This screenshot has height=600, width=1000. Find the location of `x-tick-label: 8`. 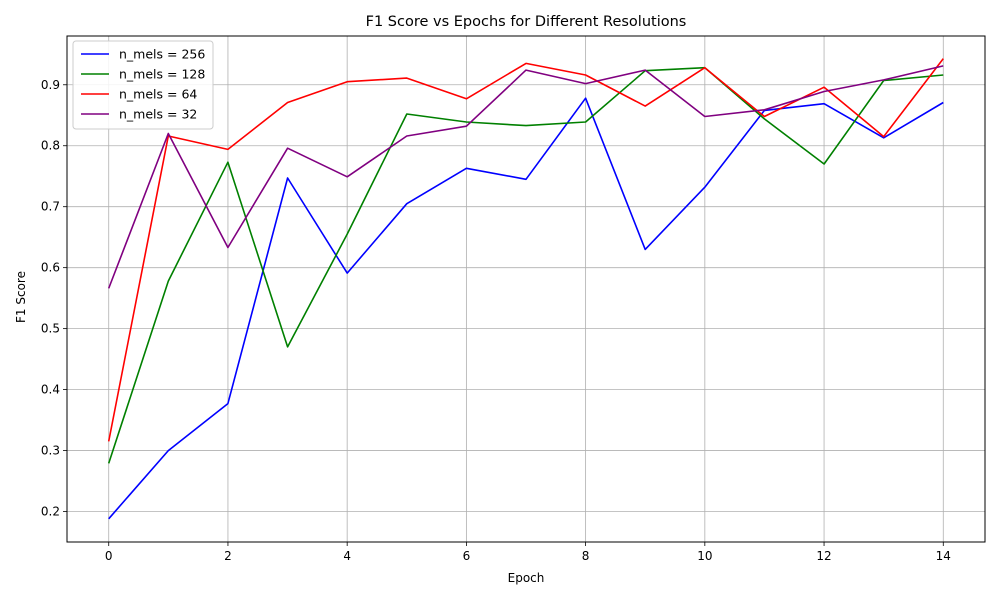

x-tick-label: 8 is located at coordinates (586, 556).